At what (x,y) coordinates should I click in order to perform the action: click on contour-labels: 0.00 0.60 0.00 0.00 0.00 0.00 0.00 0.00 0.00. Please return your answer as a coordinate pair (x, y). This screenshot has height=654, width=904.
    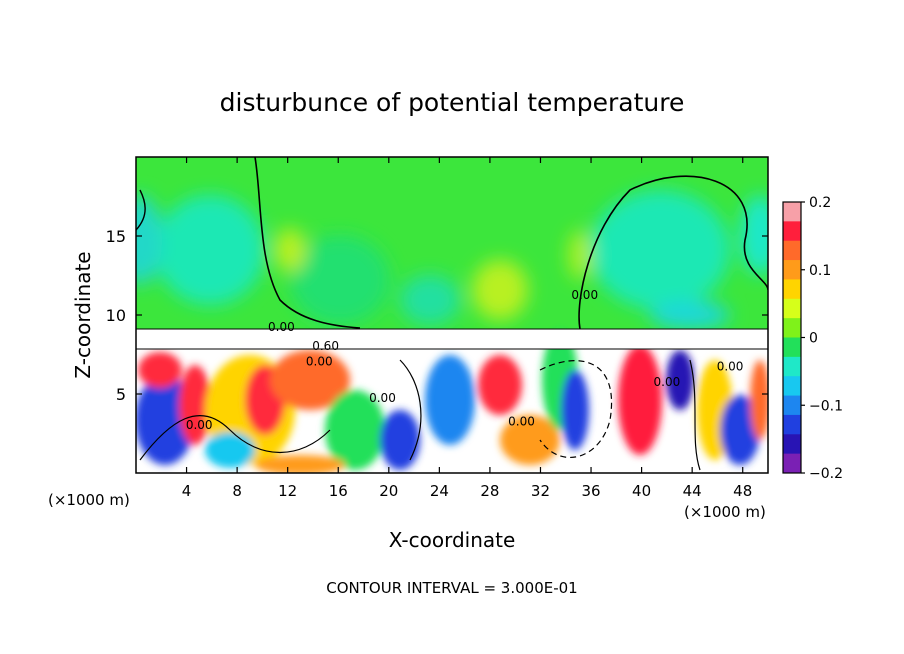
    Looking at the image, I should click on (465, 360).